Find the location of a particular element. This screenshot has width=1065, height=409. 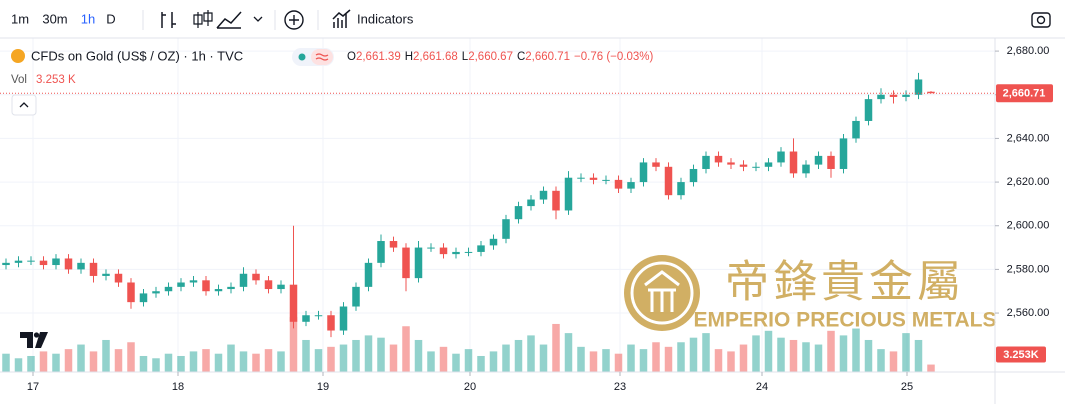

watermark-chinese: 帝鋒貴金屬 is located at coordinates (845, 282).